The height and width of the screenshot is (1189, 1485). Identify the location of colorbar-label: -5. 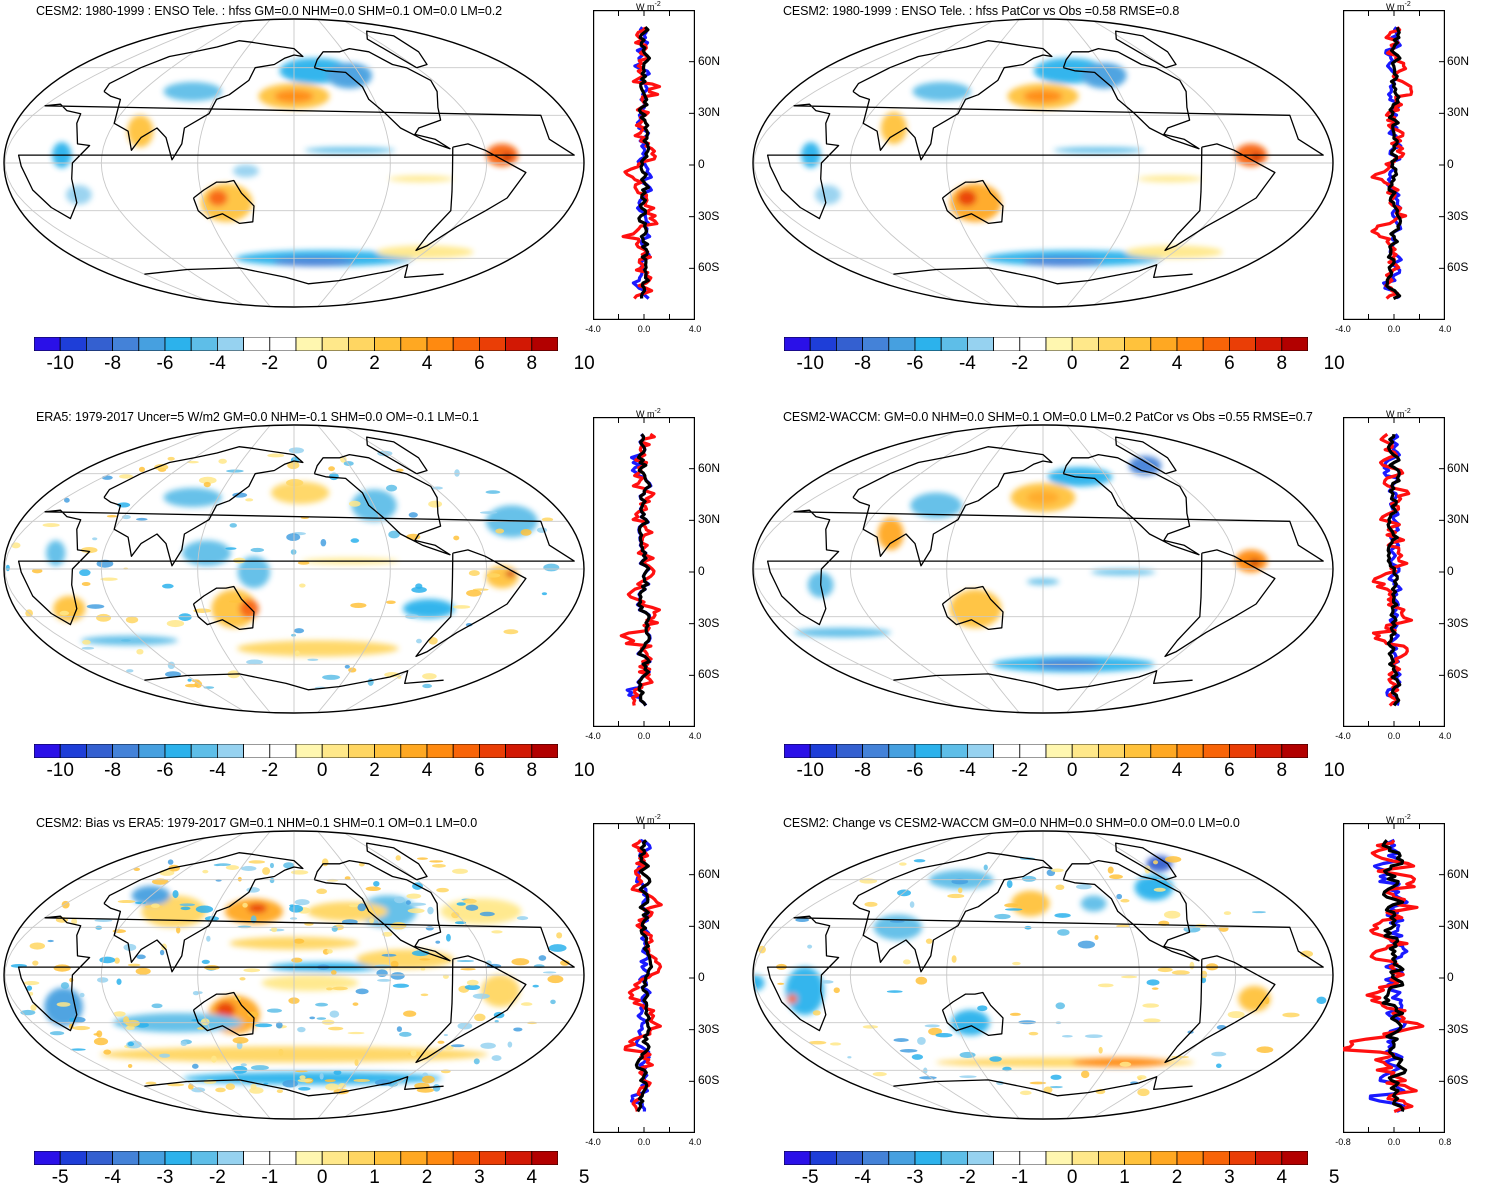
(810, 1177).